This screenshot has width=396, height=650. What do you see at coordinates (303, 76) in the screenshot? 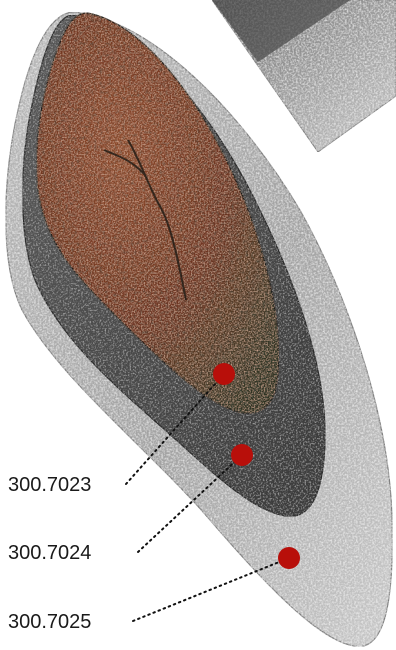
I see `inset-sample-block` at bounding box center [303, 76].